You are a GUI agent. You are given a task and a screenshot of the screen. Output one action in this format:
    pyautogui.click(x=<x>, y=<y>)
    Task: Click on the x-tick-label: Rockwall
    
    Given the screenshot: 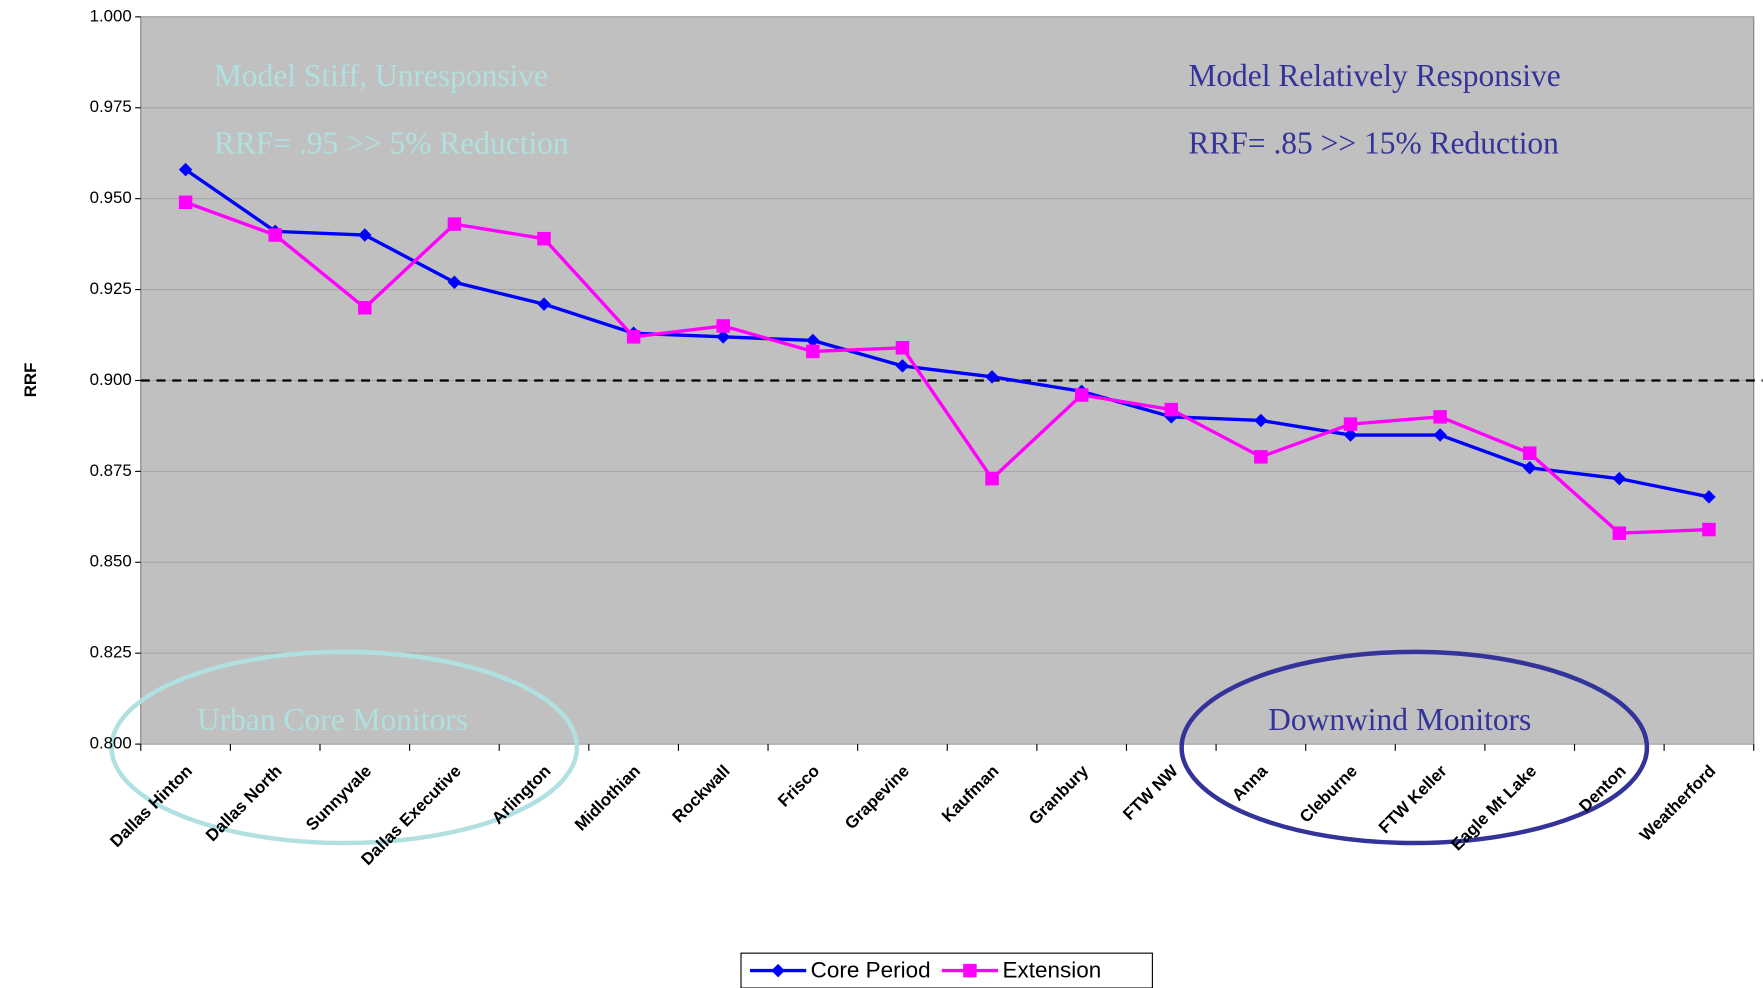 What is the action you would take?
    pyautogui.click(x=701, y=793)
    